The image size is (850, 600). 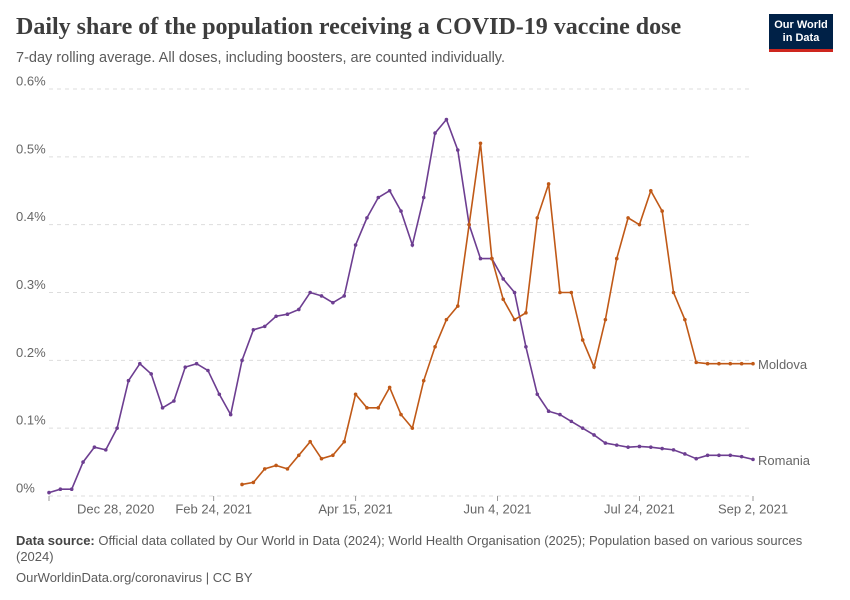 What do you see at coordinates (31, 148) in the screenshot?
I see `y-tick-label: 0.5%` at bounding box center [31, 148].